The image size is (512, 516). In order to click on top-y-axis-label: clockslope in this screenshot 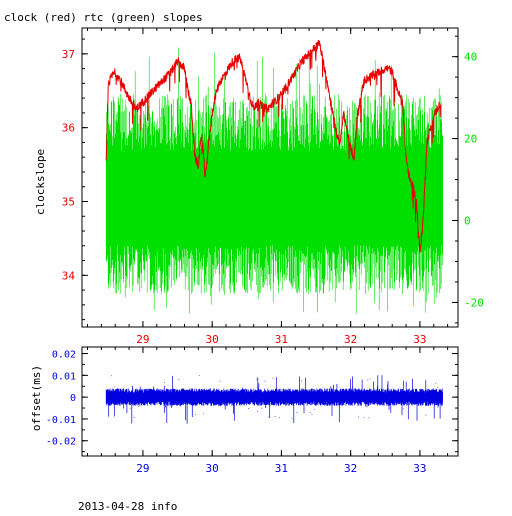, I will do `click(40, 182)`.